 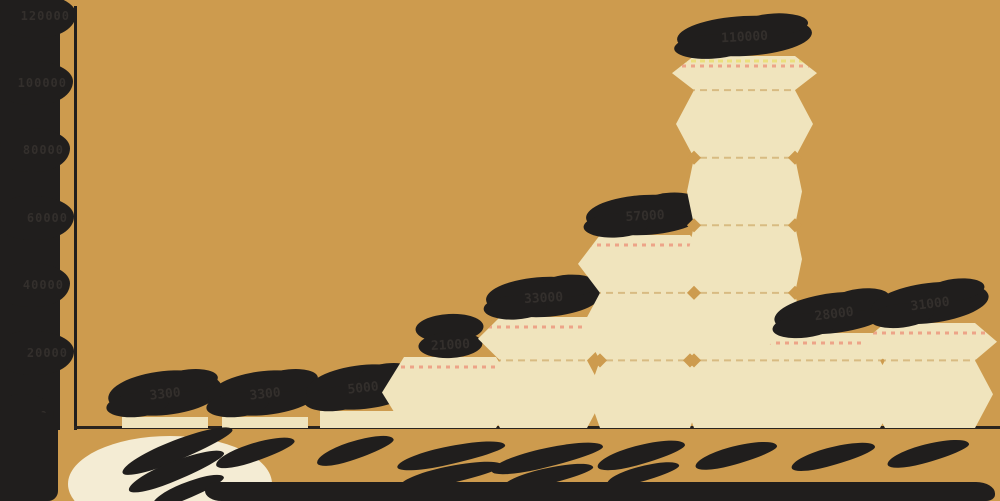 I want to click on y-tick-label-redacted: 20000, so click(x=37, y=353).